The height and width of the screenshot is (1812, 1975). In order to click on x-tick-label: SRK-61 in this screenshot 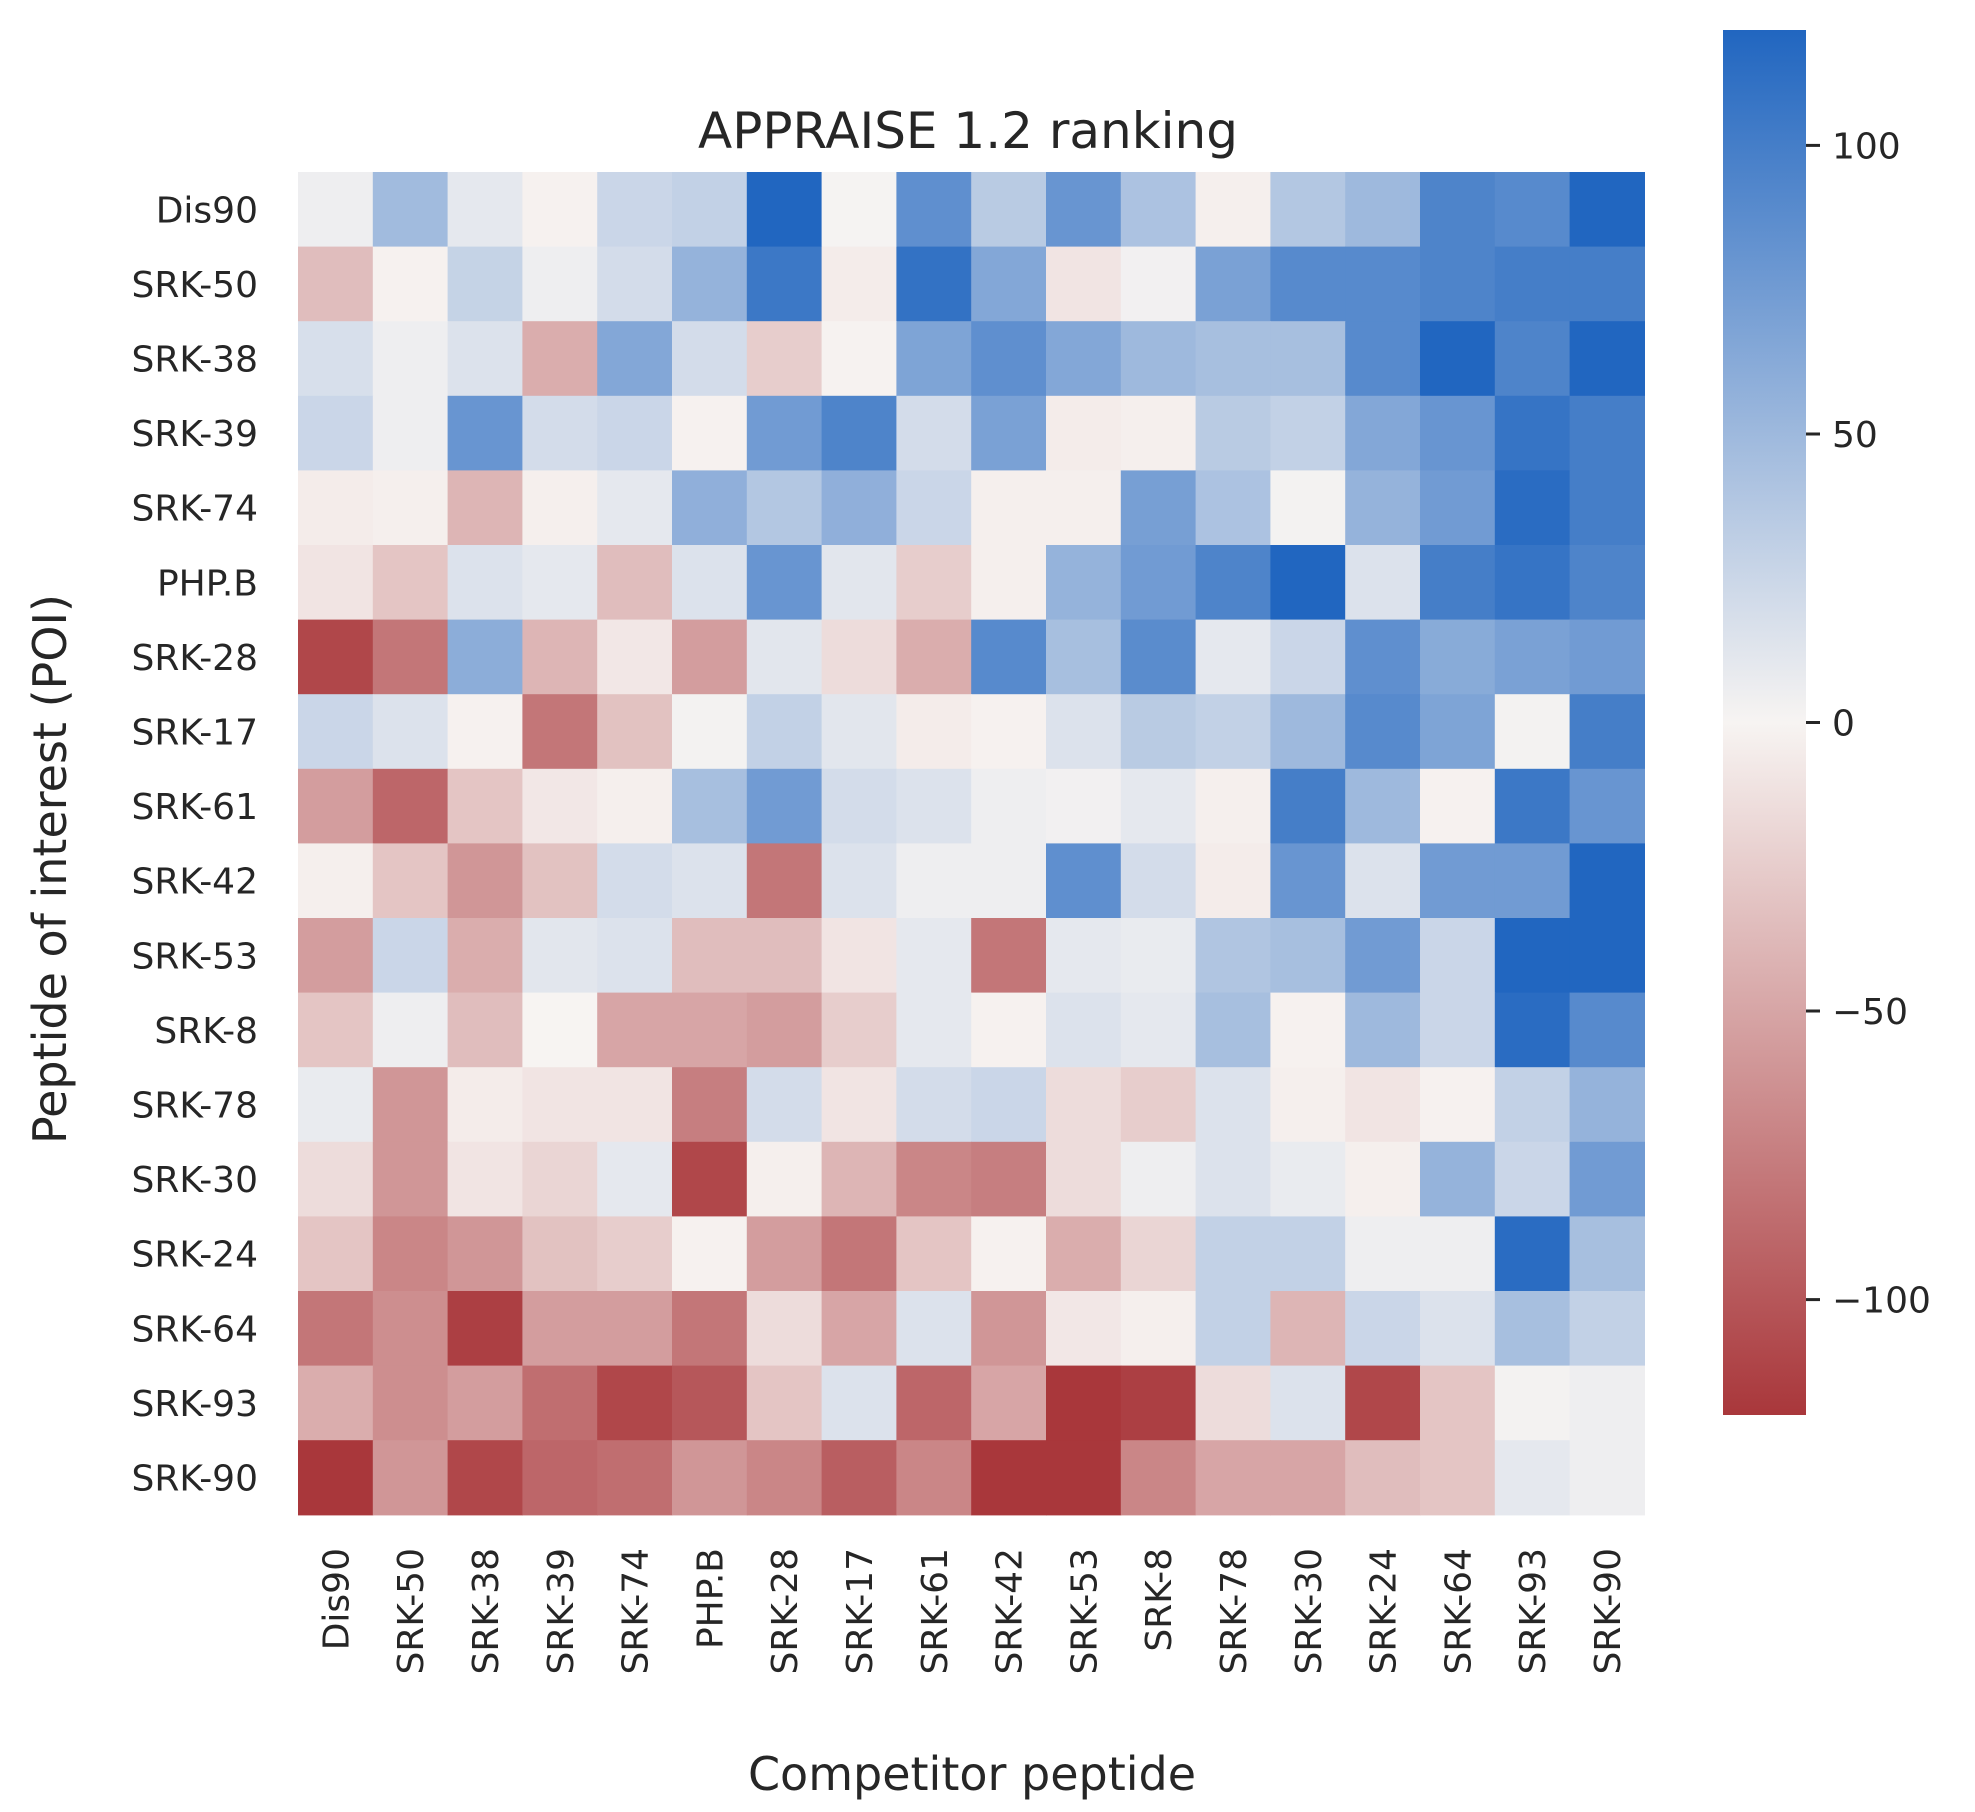, I will do `click(935, 1611)`.